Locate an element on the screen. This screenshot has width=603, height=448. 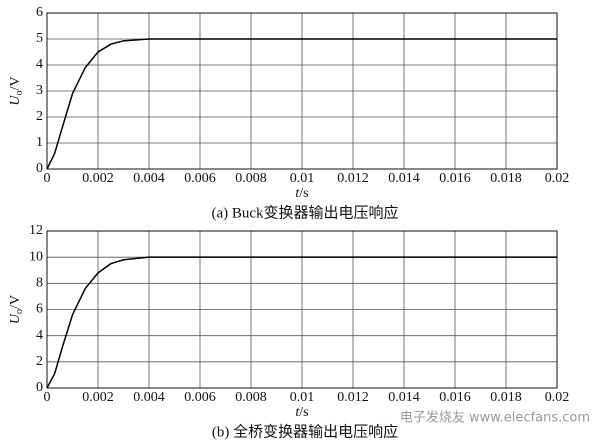
y-tick-label: 8 is located at coordinates (39, 283).